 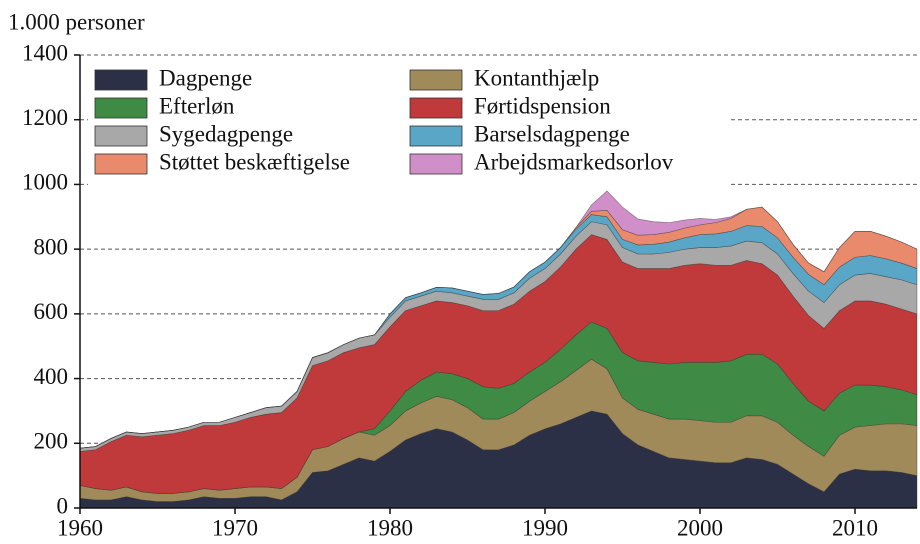 I want to click on x-tick-label: 1990, so click(x=545, y=527).